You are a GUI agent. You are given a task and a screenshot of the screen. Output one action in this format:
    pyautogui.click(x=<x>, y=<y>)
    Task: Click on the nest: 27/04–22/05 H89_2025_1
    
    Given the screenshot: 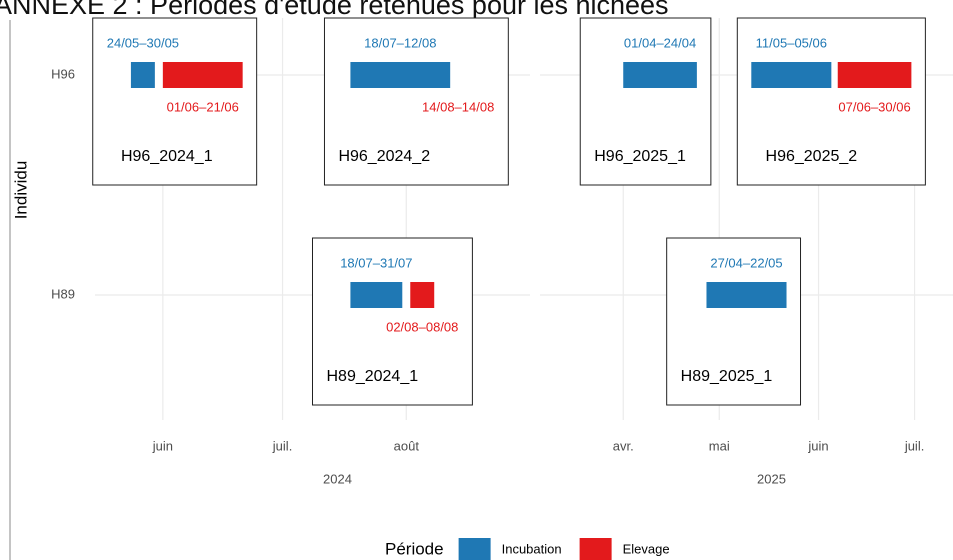 What is the action you would take?
    pyautogui.click(x=734, y=321)
    